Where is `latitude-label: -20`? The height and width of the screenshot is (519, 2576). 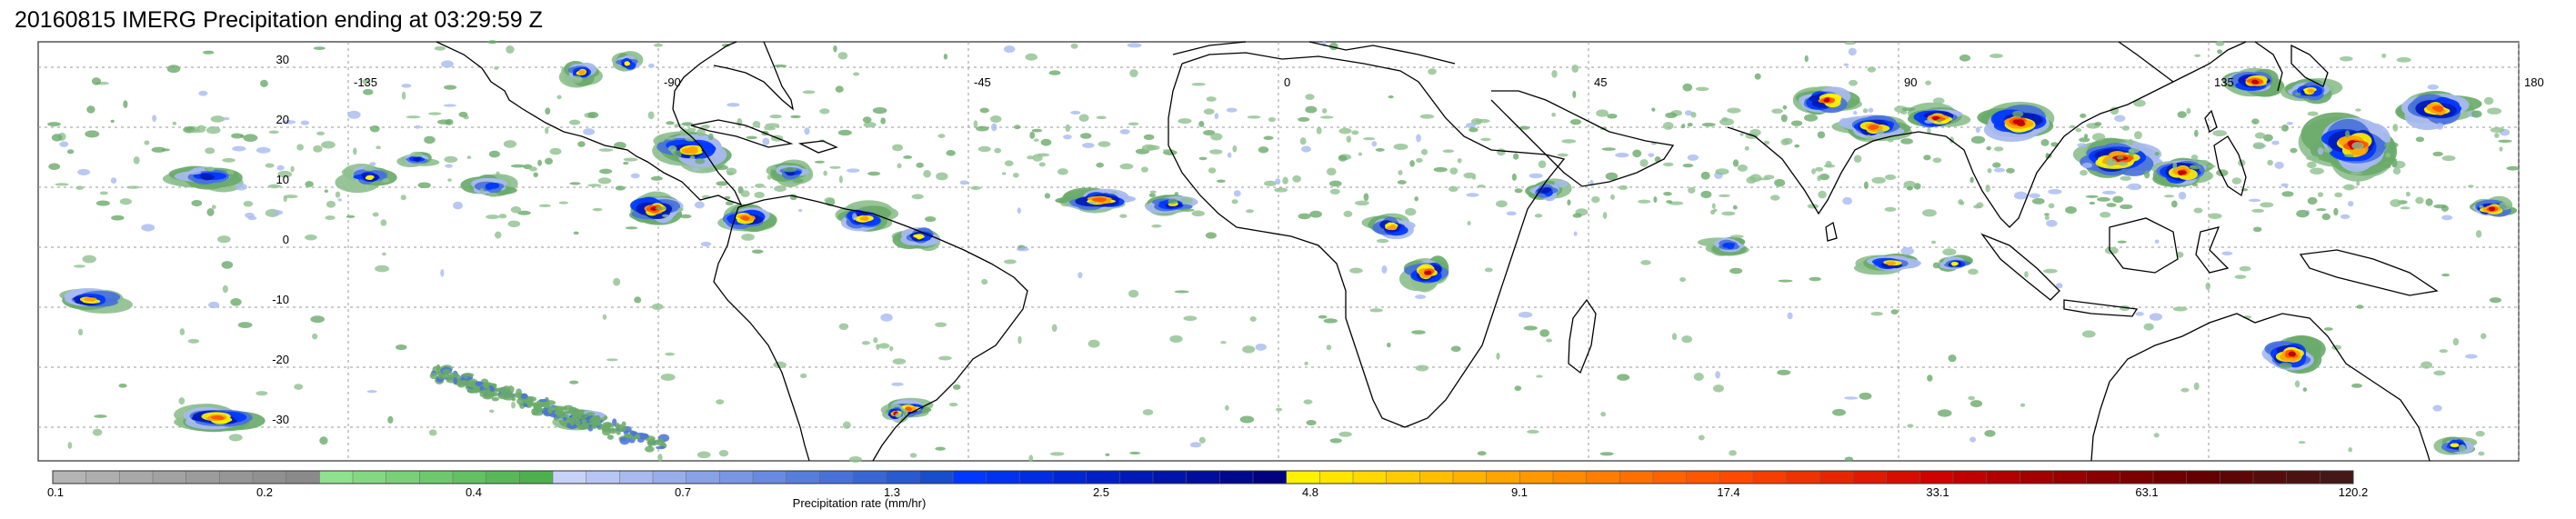
latitude-label: -20 is located at coordinates (280, 359).